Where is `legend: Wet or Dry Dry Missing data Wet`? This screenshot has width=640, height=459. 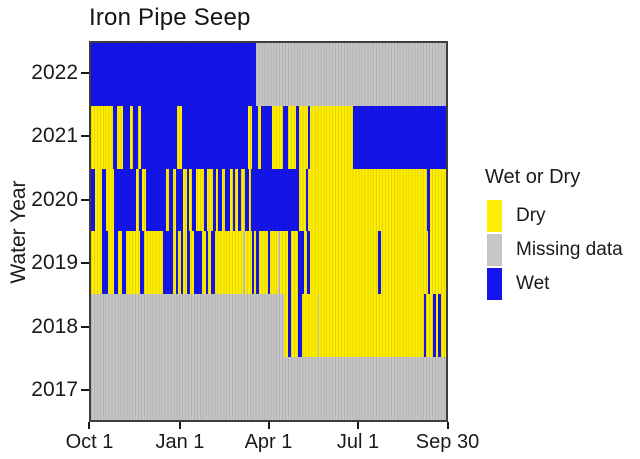 legend: Wet or Dry Dry Missing data Wet is located at coordinates (562, 234).